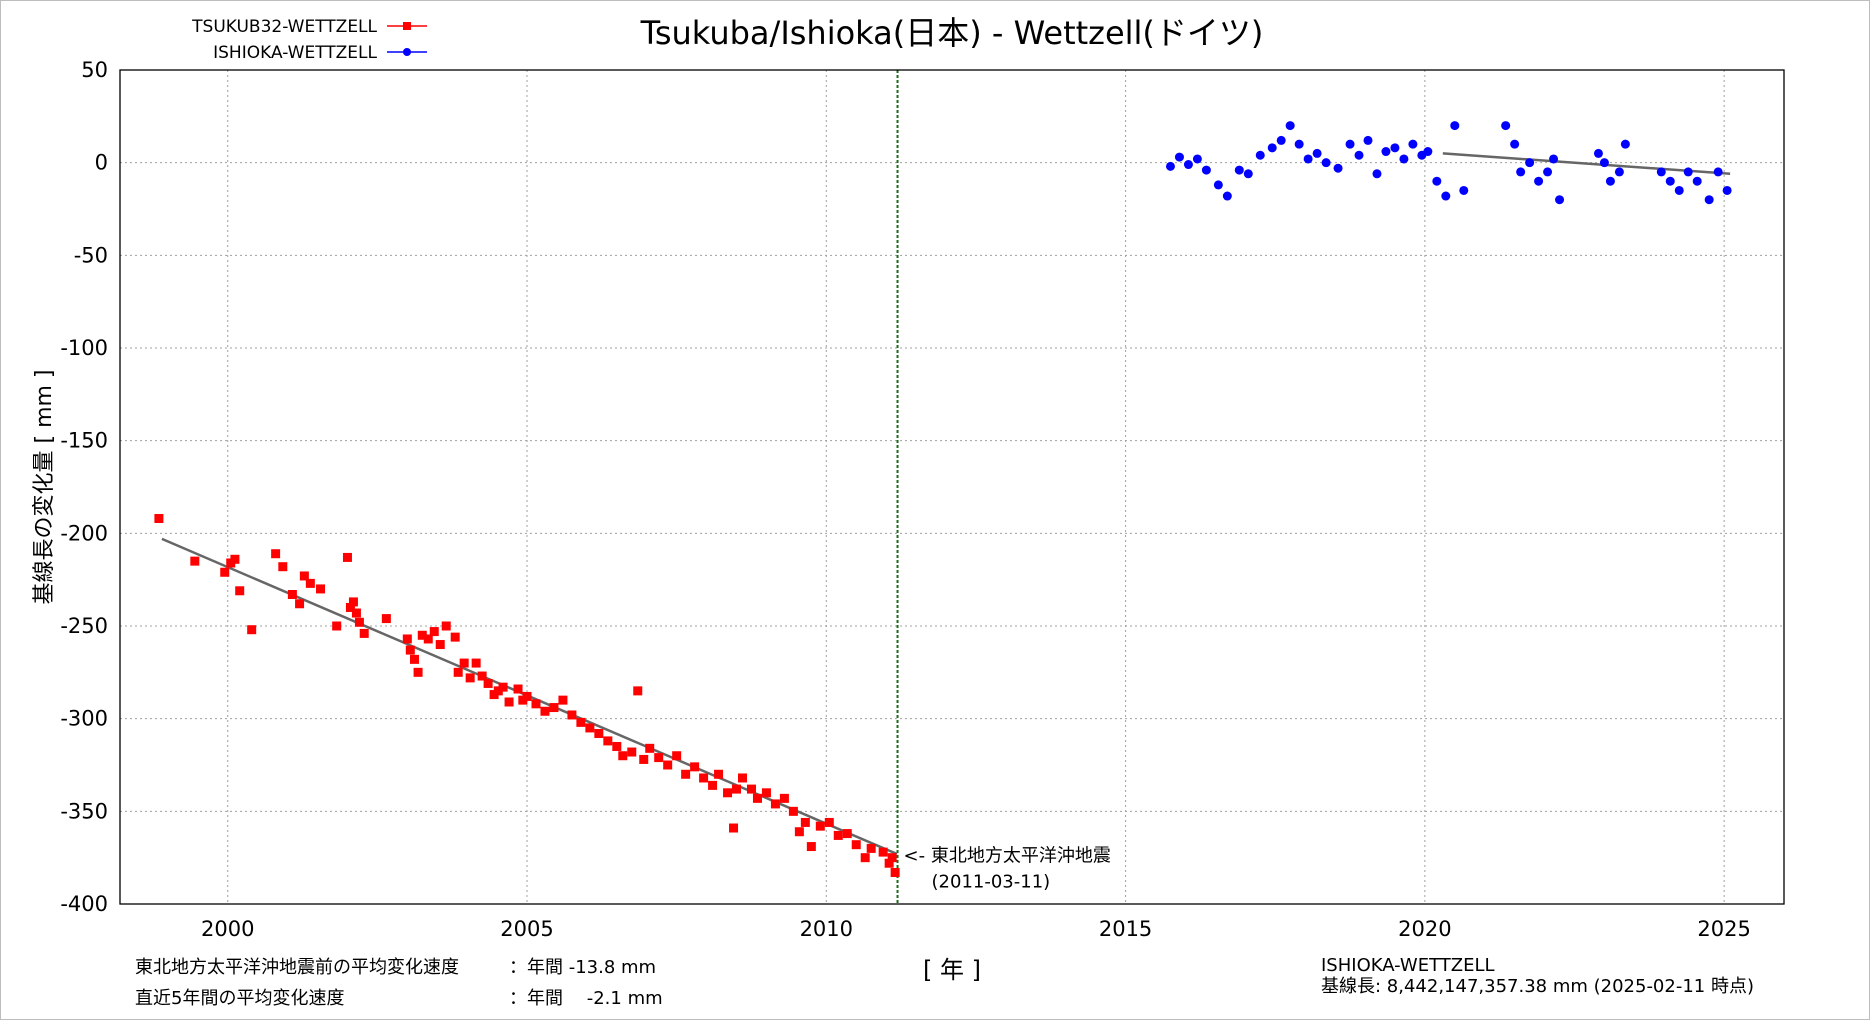 The width and height of the screenshot is (1870, 1023). I want to click on x-tick-label: 2005, so click(526, 929).